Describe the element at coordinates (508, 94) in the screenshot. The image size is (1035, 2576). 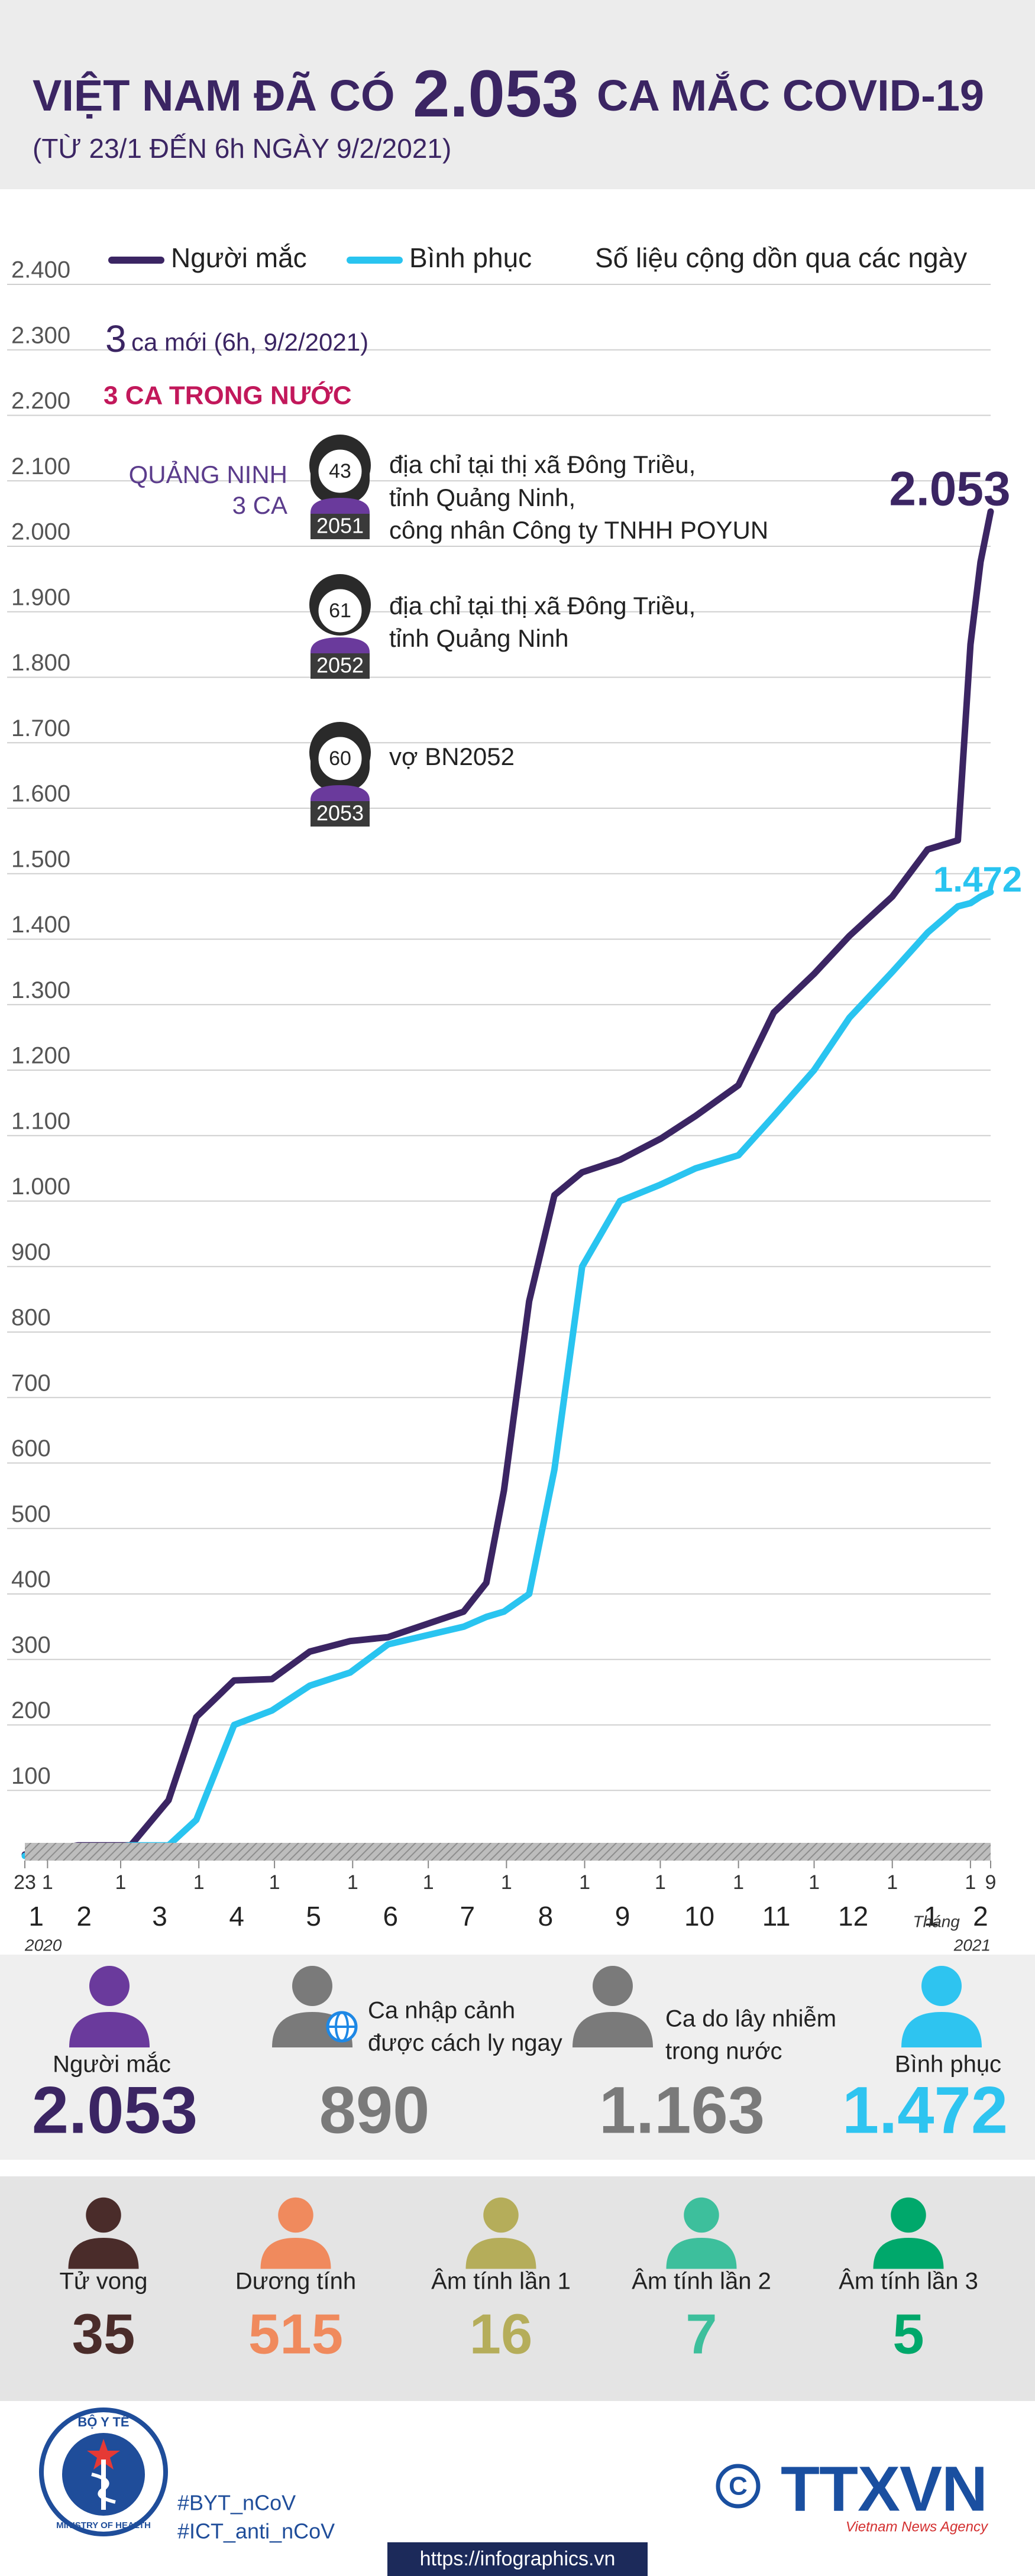
I see `title: VIỆT NAM ĐÃ CÓ 2.053 CA MẮC COVID-19` at that location.